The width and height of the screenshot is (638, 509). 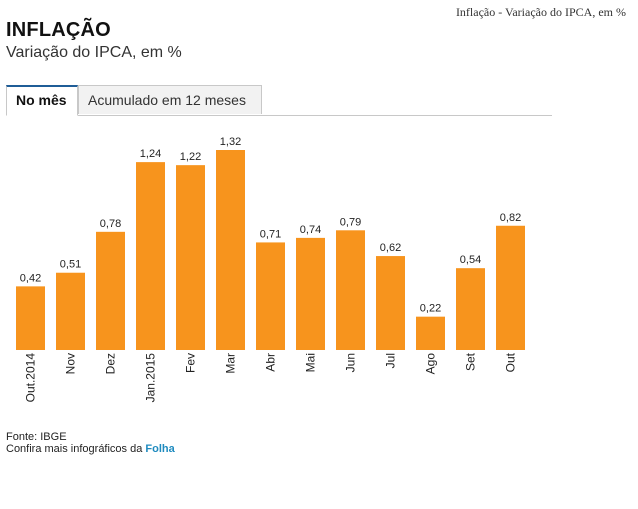 I want to click on bar-out-2014, so click(x=30, y=318).